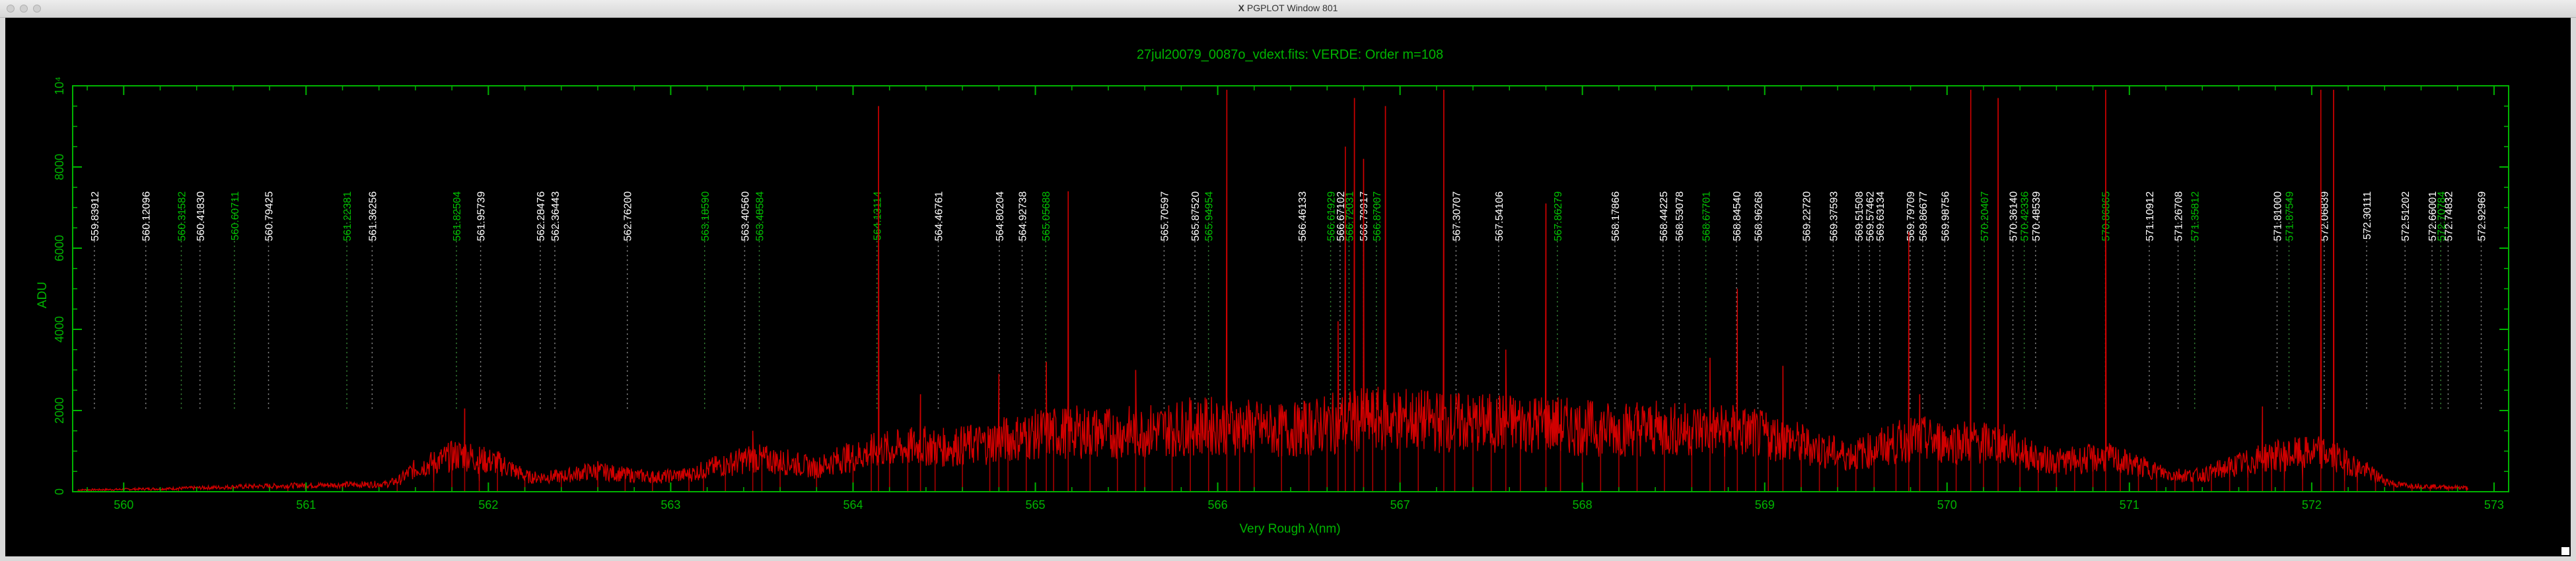  I want to click on reference-line-label: 562.36443, so click(556, 216).